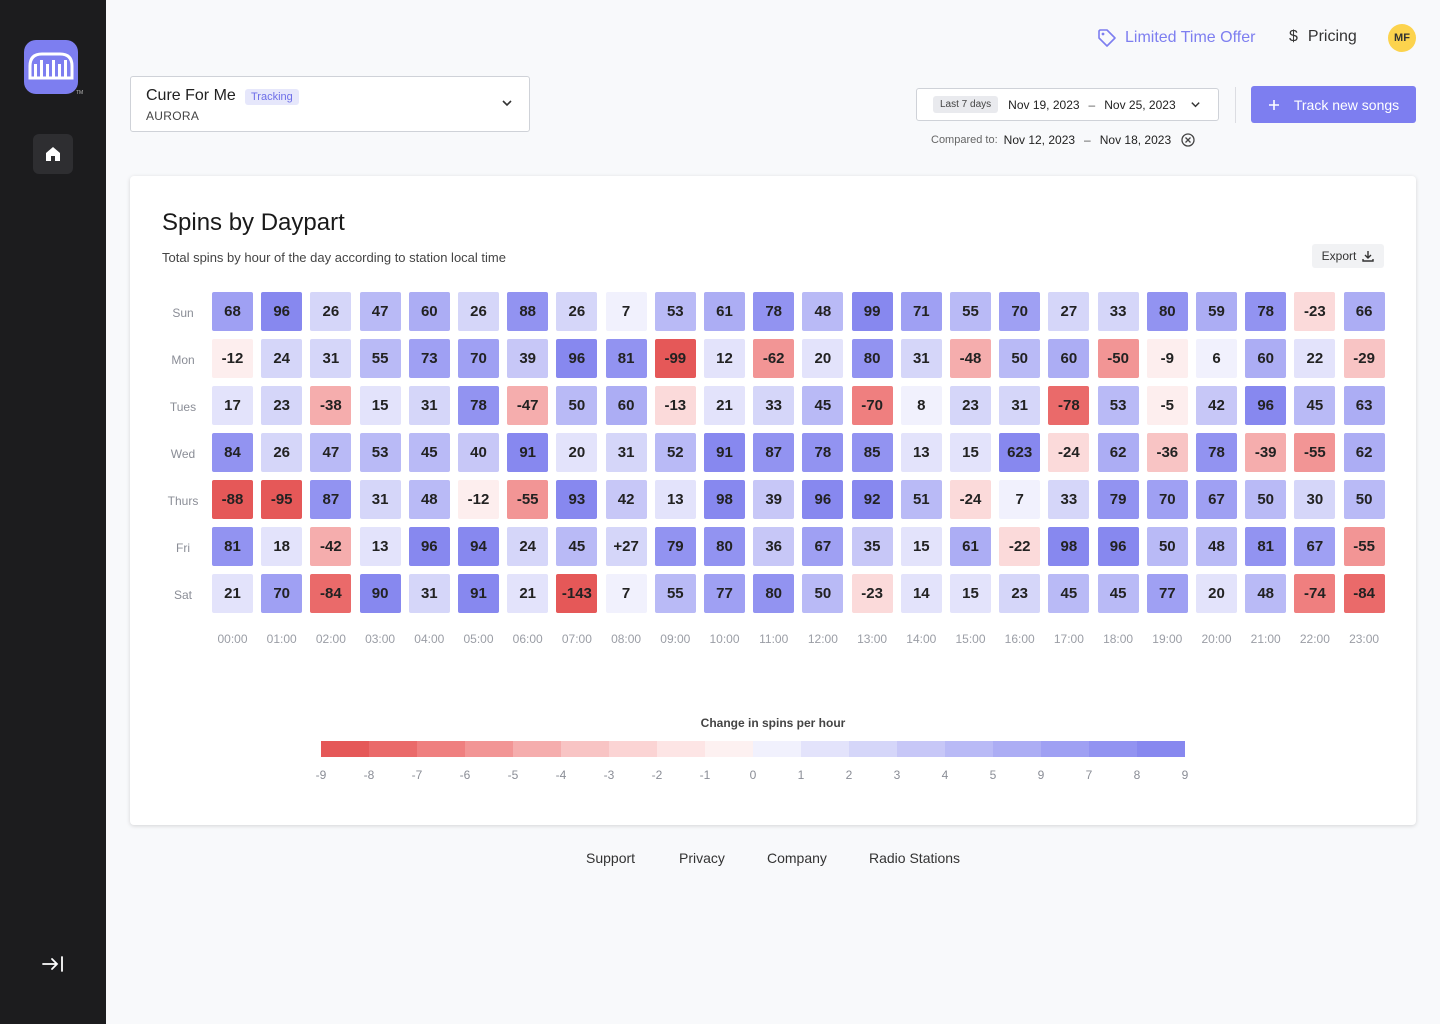  I want to click on heatmap-cell: -36, so click(1167, 452).